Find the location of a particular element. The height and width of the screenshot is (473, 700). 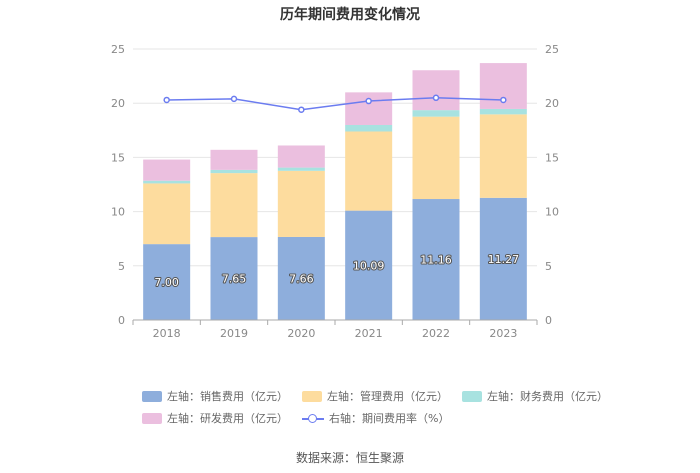

legend-item-rnd: 左轴：研发费用（亿元） is located at coordinates (215, 418).